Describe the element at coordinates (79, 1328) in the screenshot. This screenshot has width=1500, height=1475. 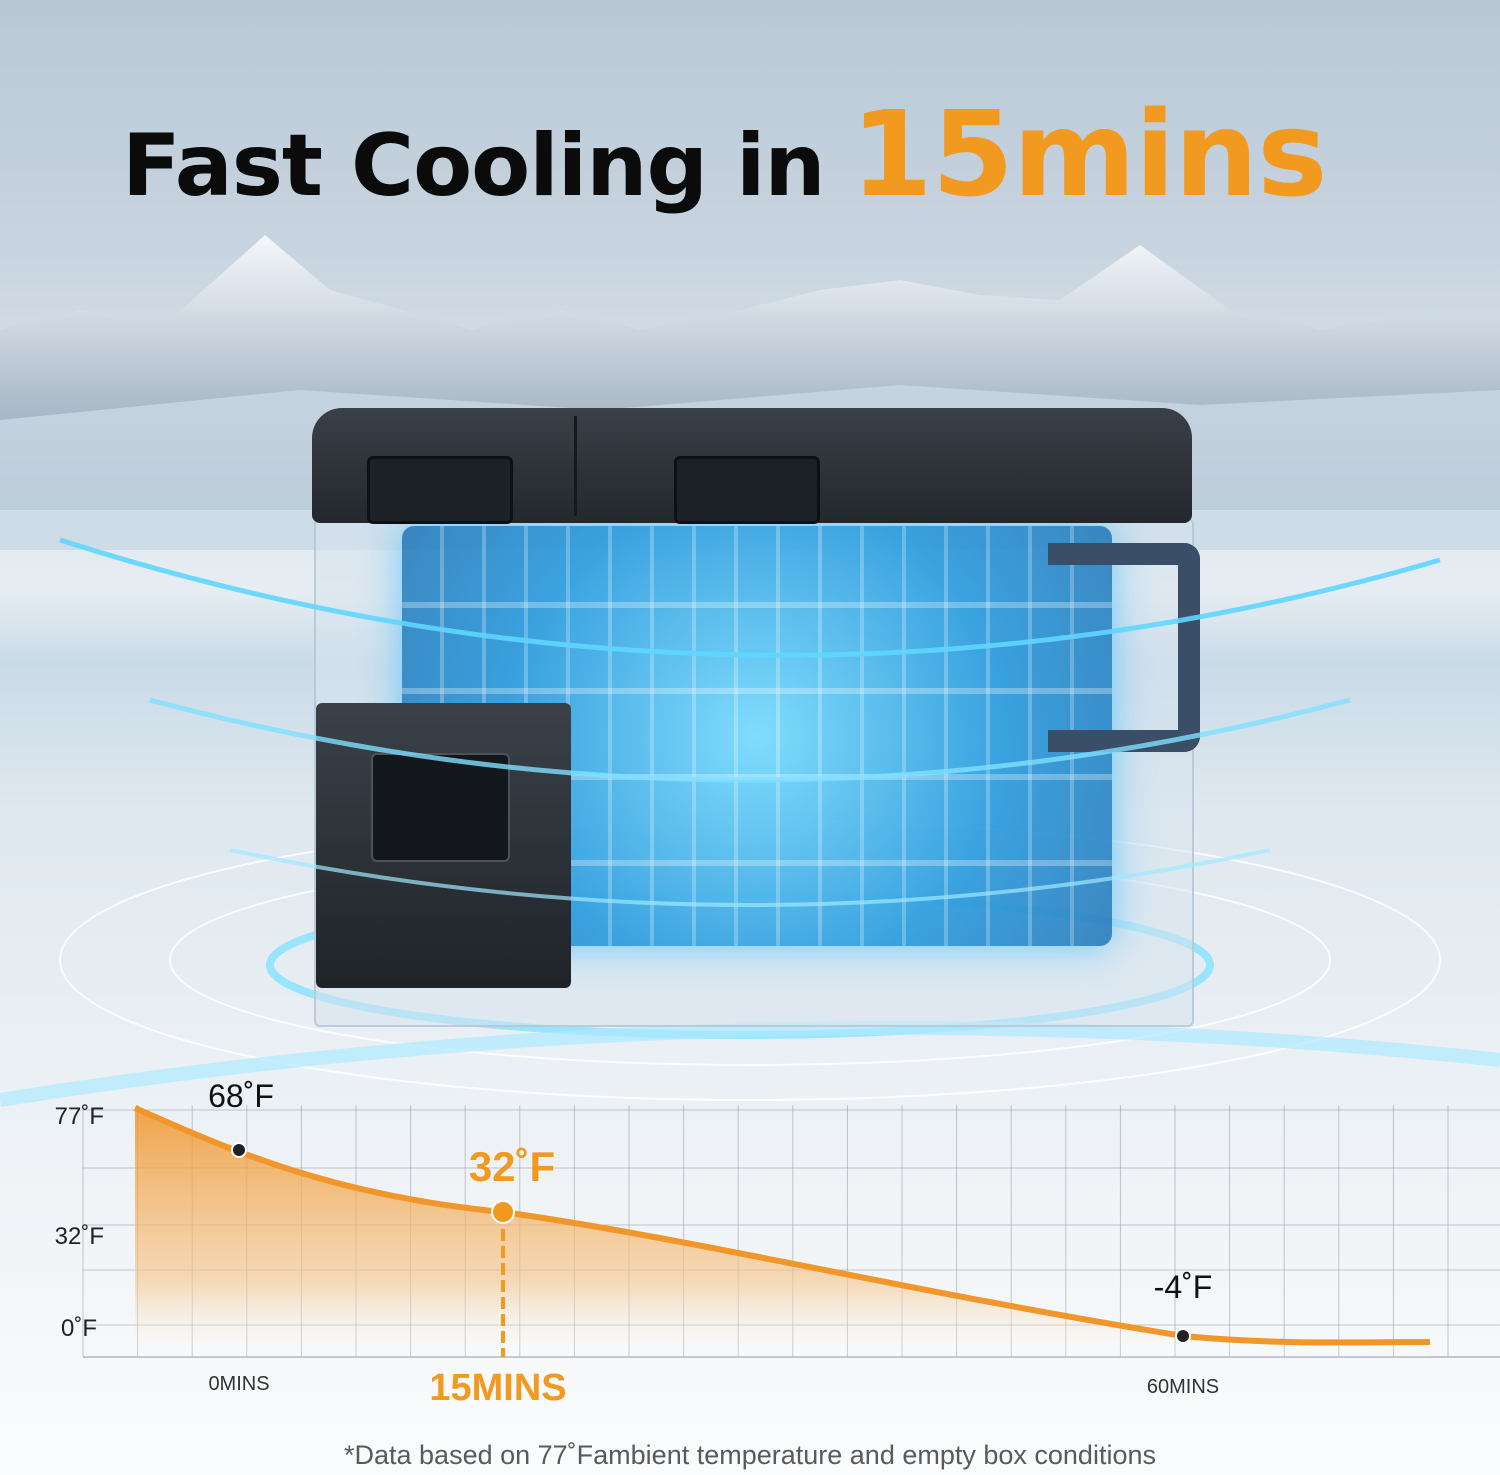
I see `y-tick-label: 0˚F` at that location.